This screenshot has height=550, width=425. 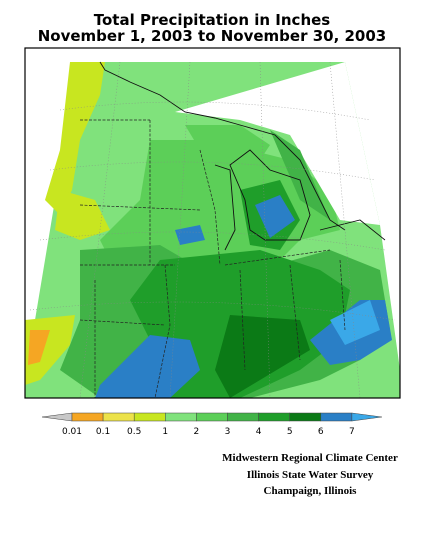 I want to click on title-line-2: November 1, 2003 to November 30, 2003, so click(x=212, y=36).